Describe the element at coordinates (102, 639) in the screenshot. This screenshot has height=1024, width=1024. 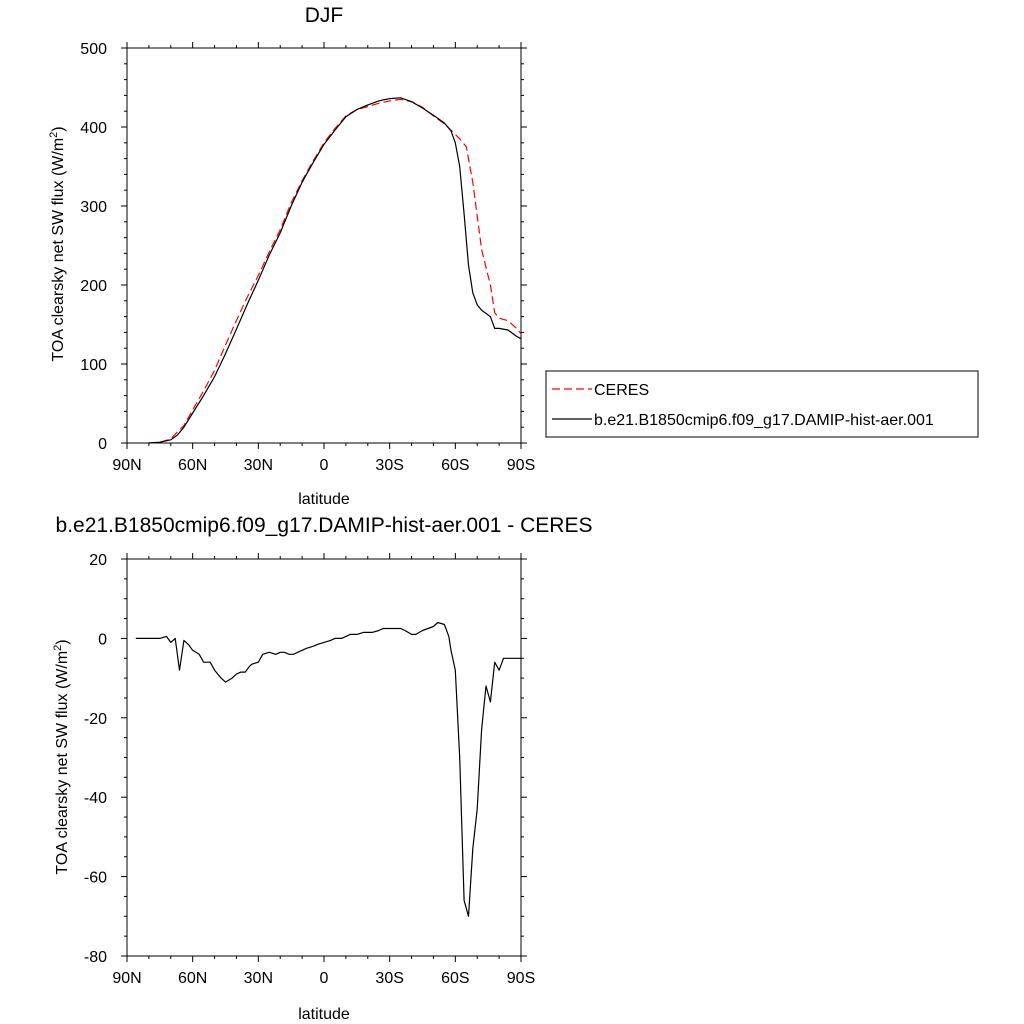
I see `bottom-y-tick-label: 0` at that location.